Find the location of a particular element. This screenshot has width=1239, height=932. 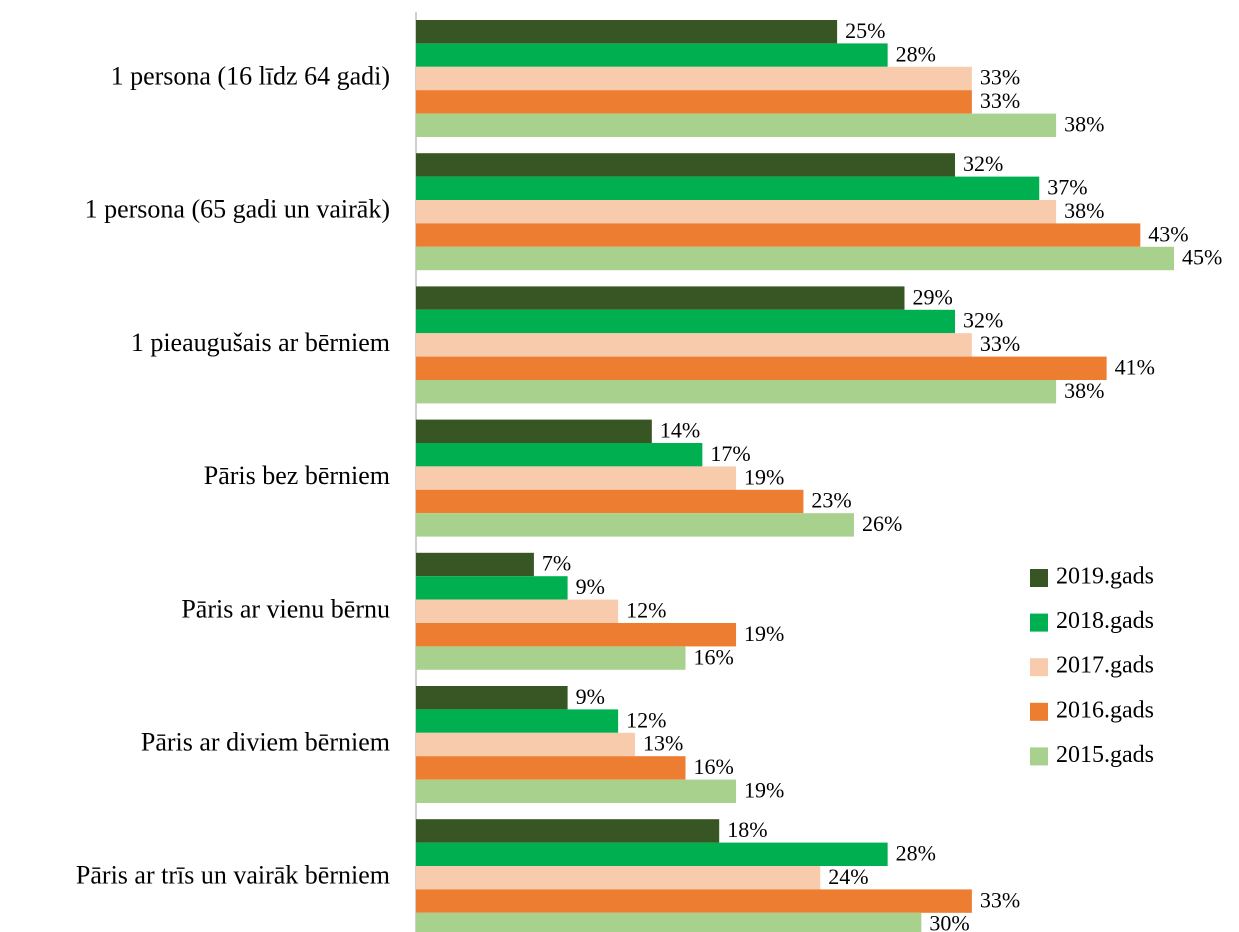

legend-label: 2018.gads is located at coordinates (1105, 621).